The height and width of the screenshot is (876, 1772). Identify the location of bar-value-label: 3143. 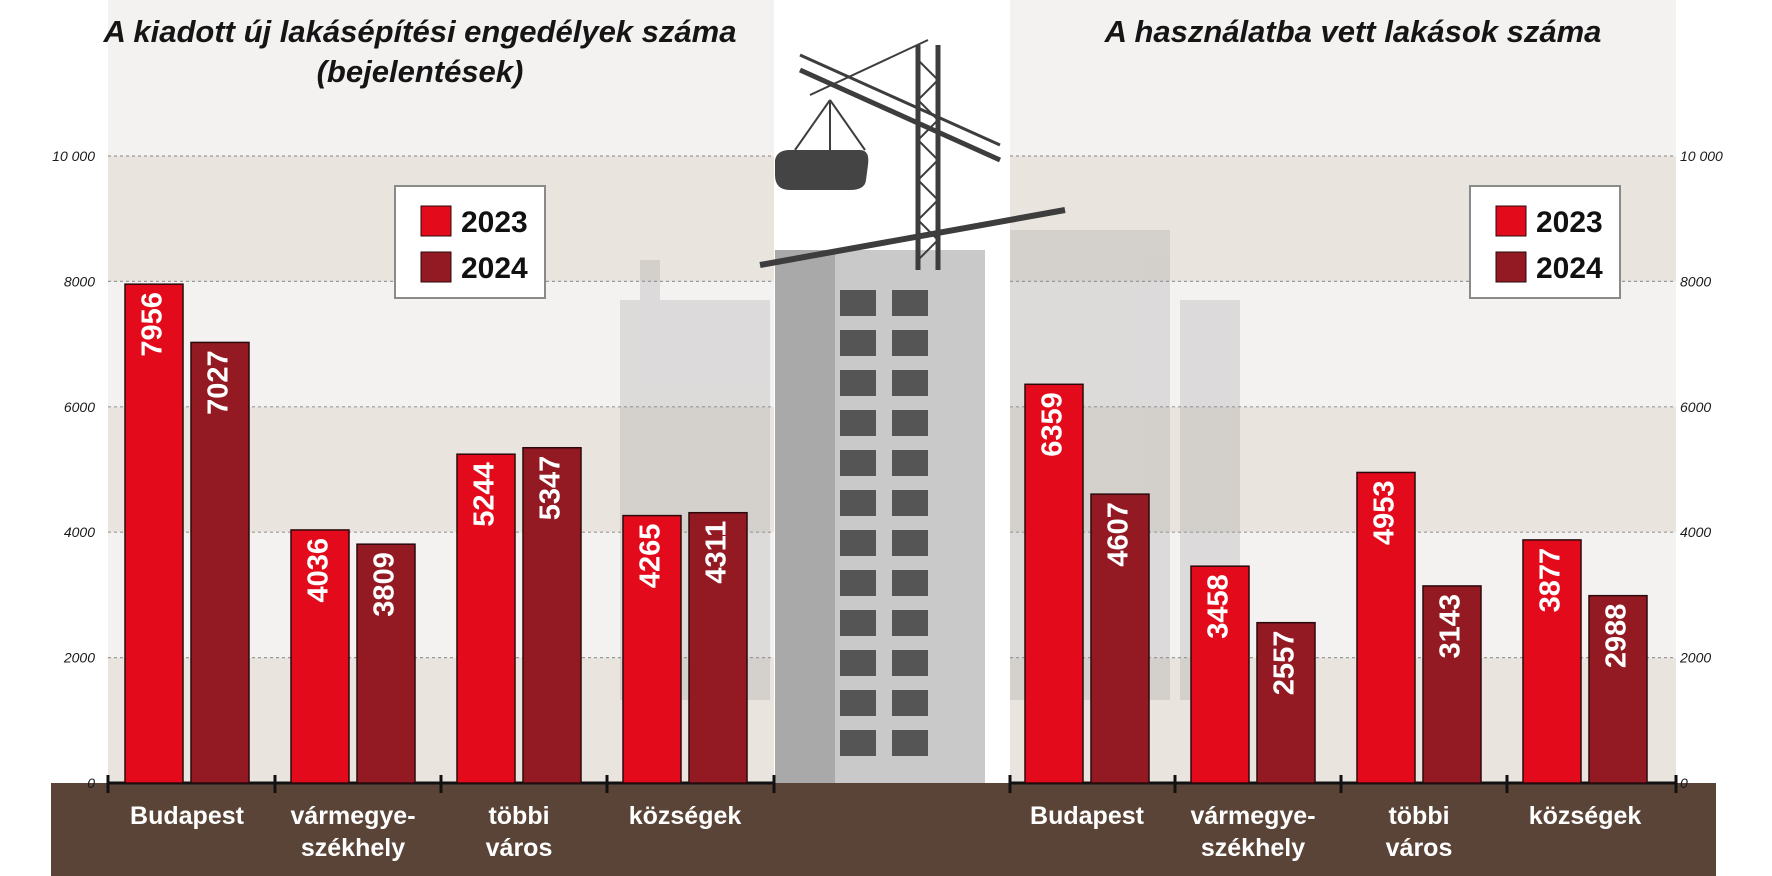
(1451, 626).